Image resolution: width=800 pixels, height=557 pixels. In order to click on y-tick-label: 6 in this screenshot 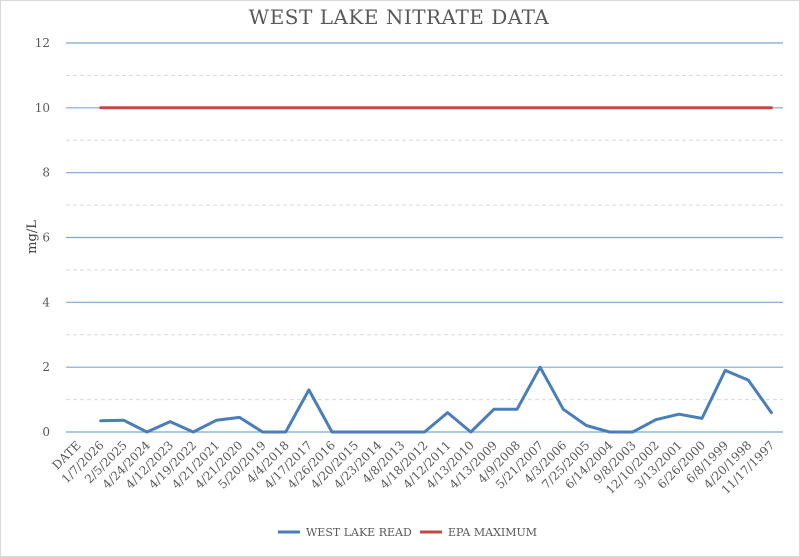, I will do `click(46, 238)`.